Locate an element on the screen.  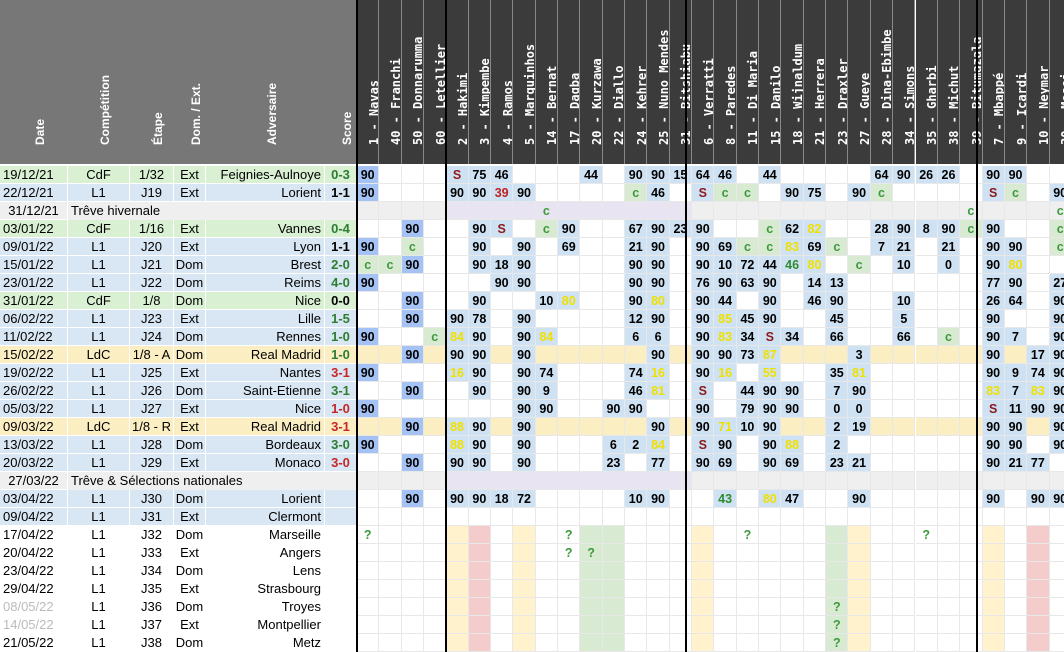
date-cell: 26/02/22 is located at coordinates (34, 391).